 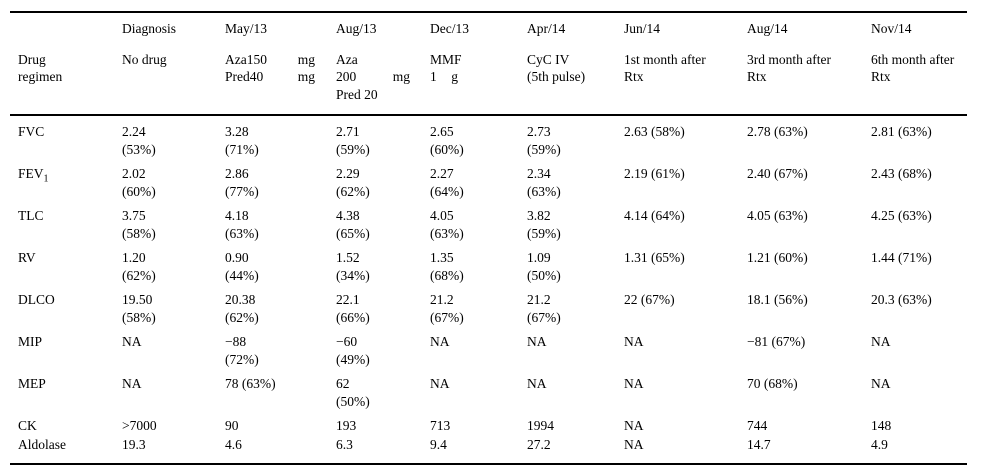 I want to click on column-header-date: Nov/14, so click(x=891, y=28).